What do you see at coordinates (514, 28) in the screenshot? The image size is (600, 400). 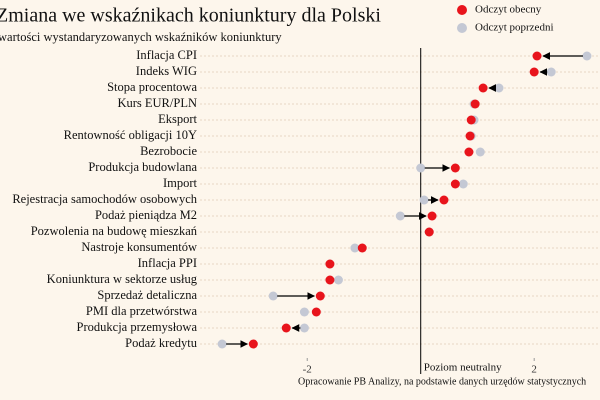 I see `legend-label: Odczyt poprzedni` at bounding box center [514, 28].